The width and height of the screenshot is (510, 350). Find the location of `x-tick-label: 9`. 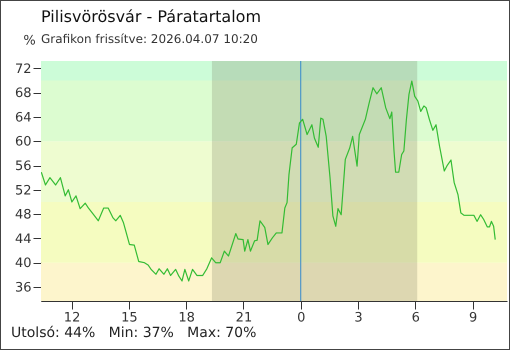

x-tick-label: 9 is located at coordinates (473, 318).